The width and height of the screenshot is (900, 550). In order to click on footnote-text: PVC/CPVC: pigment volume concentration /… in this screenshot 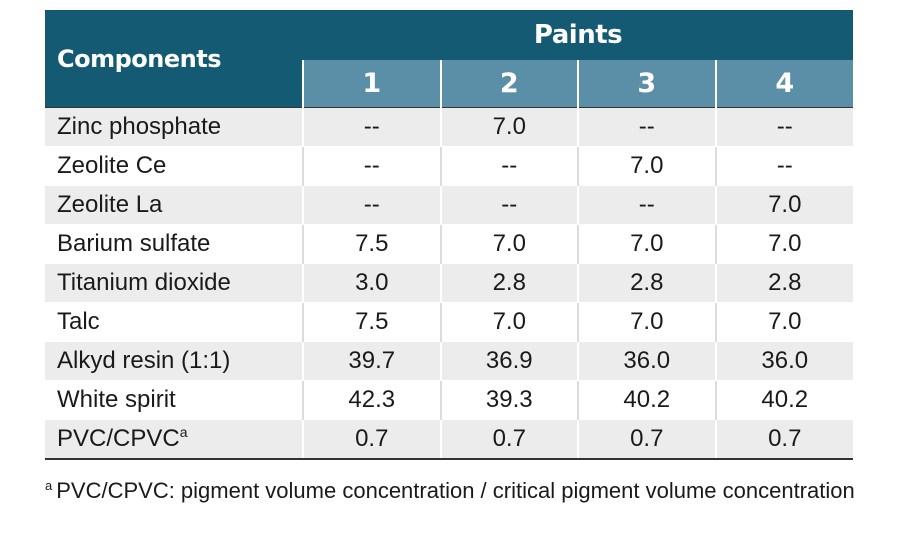, I will do `click(455, 490)`.